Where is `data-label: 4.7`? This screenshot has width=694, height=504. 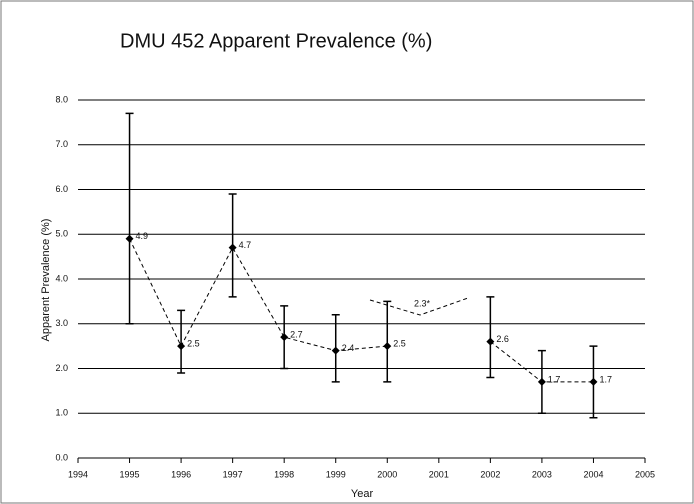
data-label: 4.7 is located at coordinates (245, 245).